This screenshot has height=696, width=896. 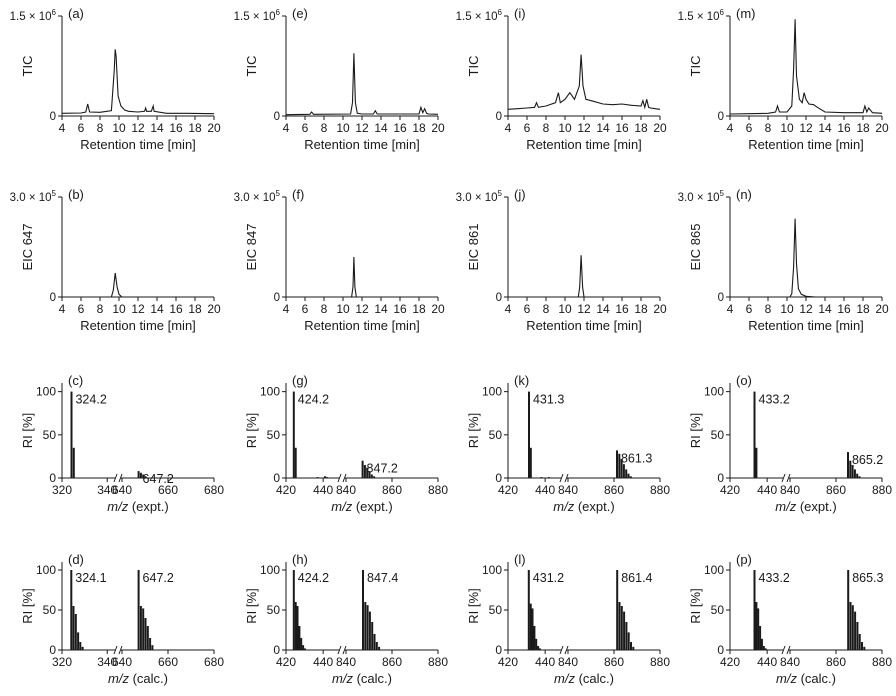 I want to click on peak-annotation: 433.2, so click(x=774, y=578).